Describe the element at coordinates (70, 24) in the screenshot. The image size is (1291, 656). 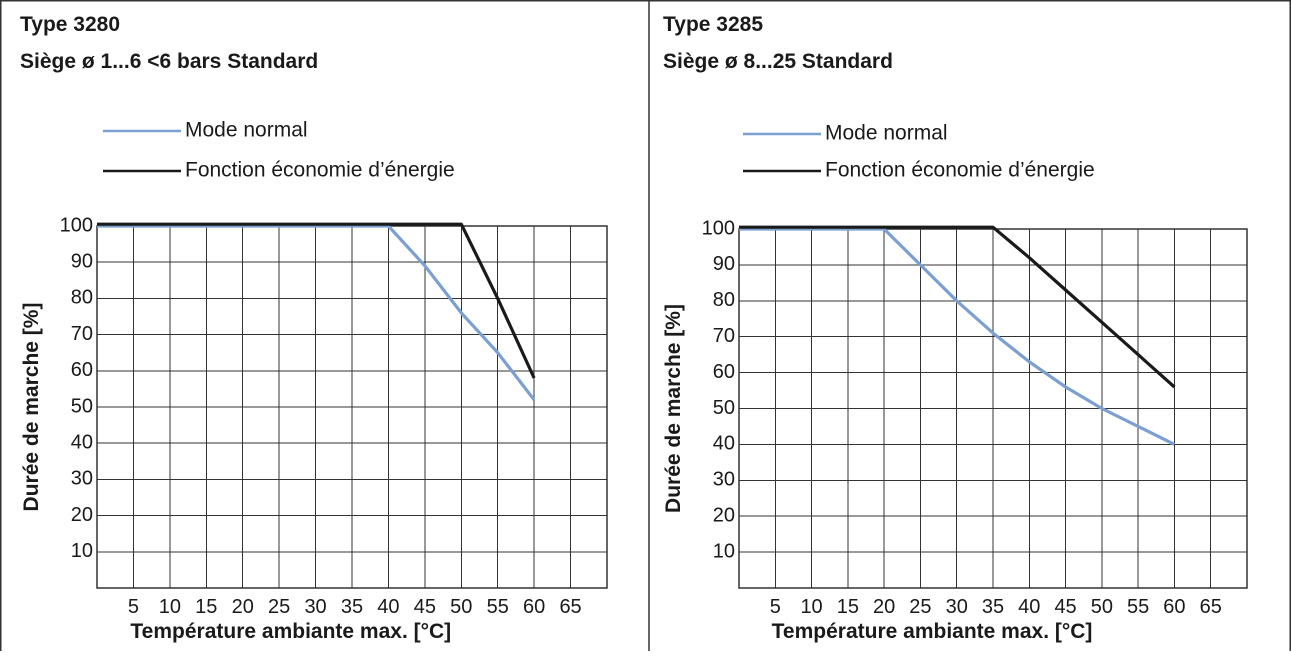
I see `chart-1-title: Type 3280` at that location.